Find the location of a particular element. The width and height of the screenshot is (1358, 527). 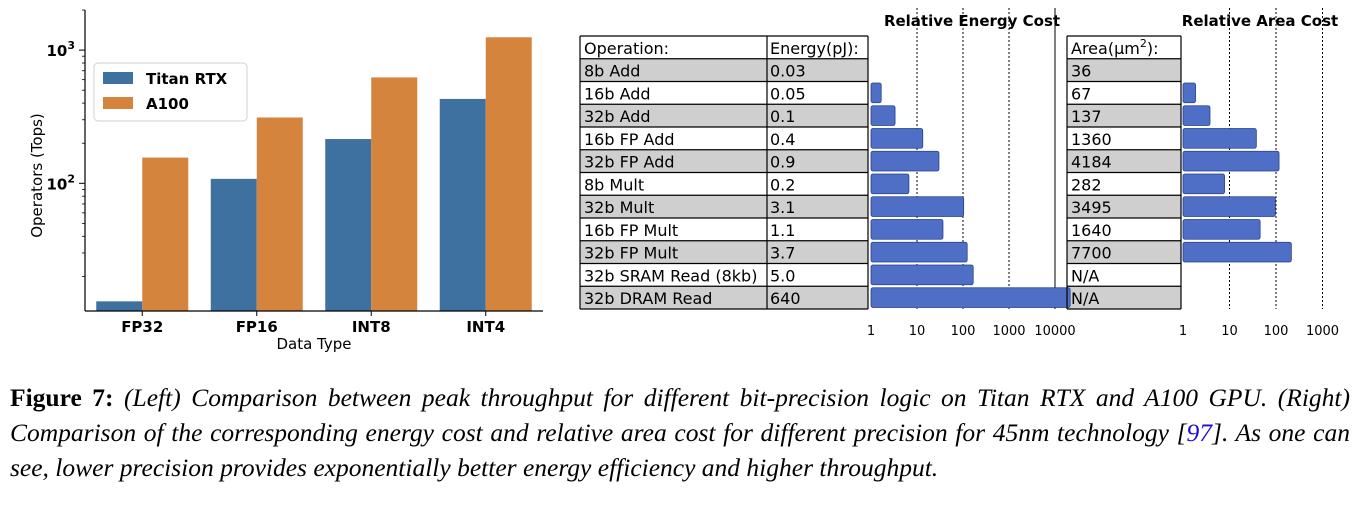

cell-energy: 0.2 is located at coordinates (782, 184).